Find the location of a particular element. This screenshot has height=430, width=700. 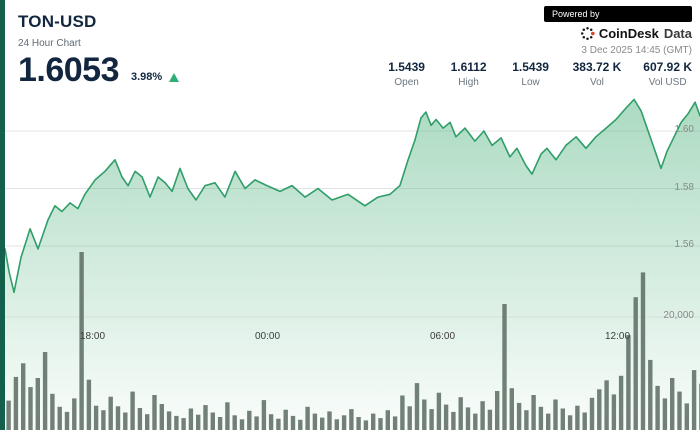

stat-vol-label: Vol is located at coordinates (596, 82).